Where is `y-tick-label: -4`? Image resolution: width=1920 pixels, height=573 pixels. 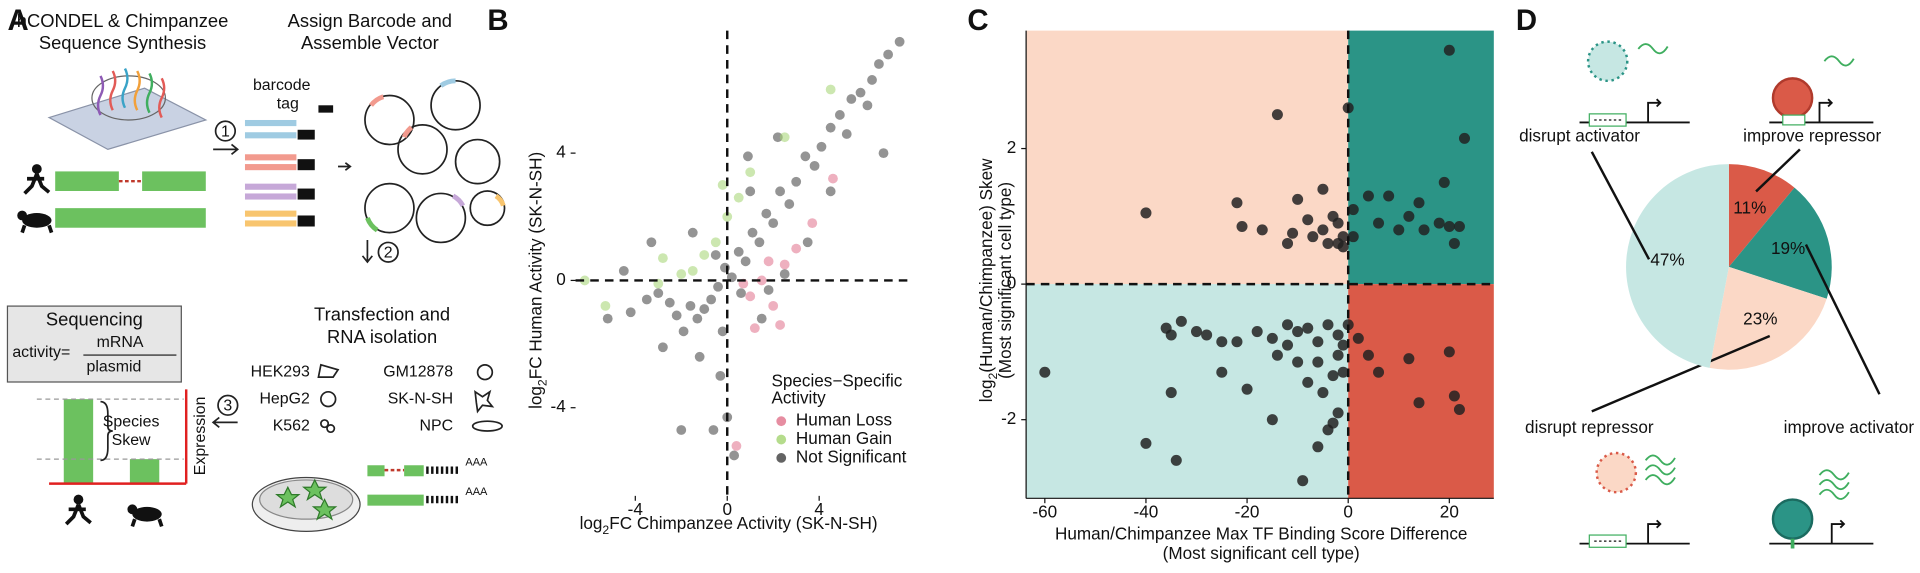 y-tick-label: -4 is located at coordinates (559, 406).